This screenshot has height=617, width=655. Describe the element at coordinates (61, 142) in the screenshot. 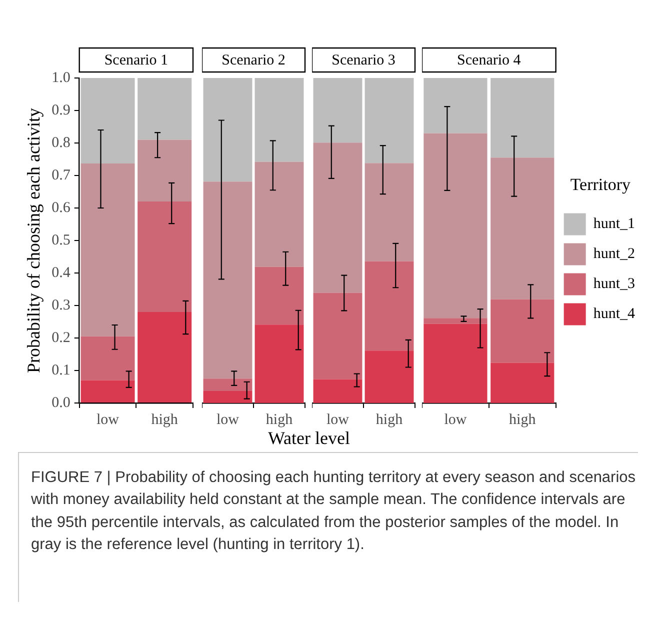

I see `y-tick-label: 0.8` at that location.